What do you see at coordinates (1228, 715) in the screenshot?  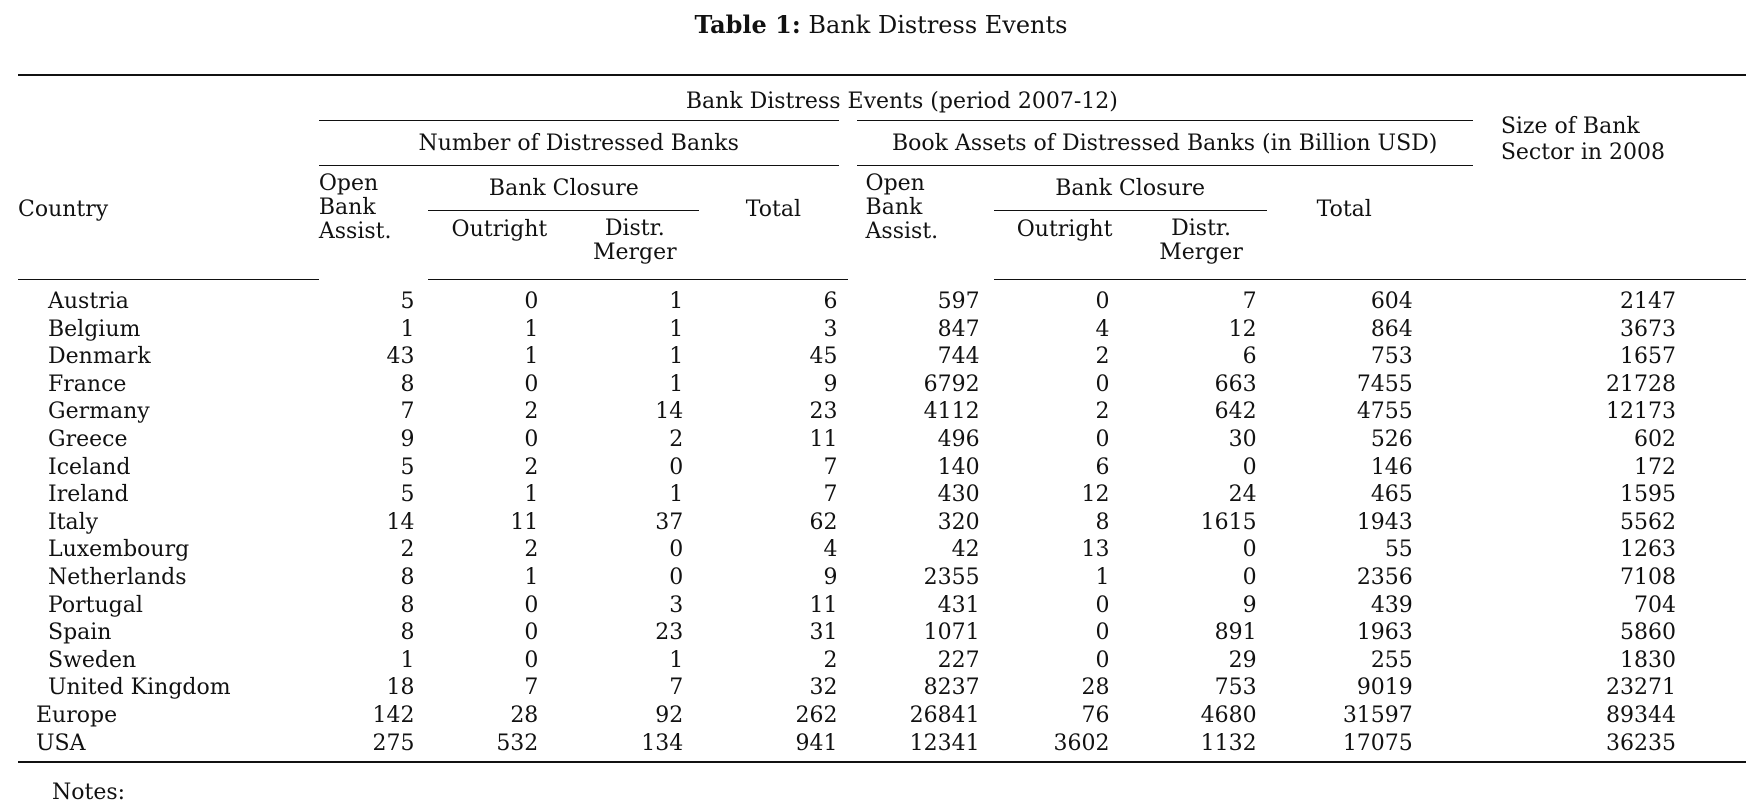 I see `a-distr-cell: 4680` at bounding box center [1228, 715].